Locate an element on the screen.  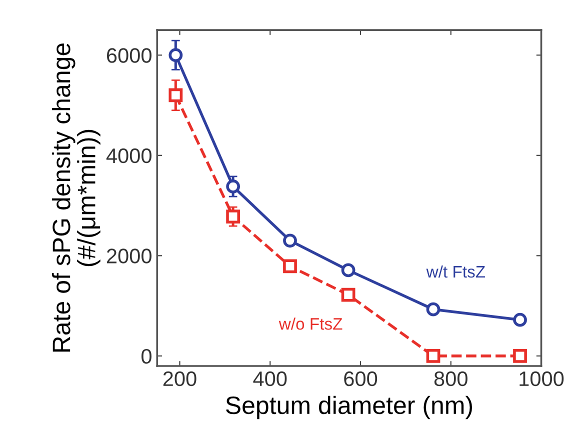
series-label: w/o FtsZ is located at coordinates (310, 324).